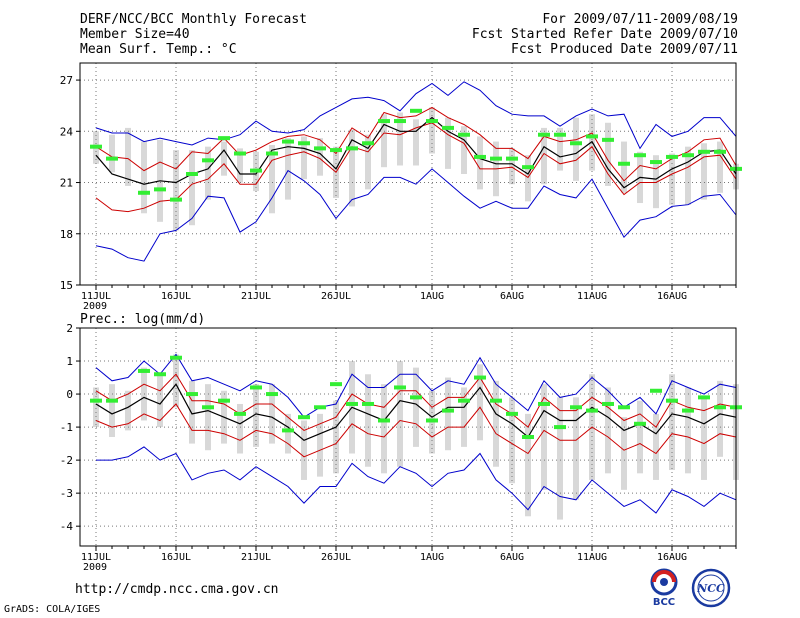 The width and height of the screenshot is (800, 618). I want to click on x-tick-label: 16AUG, so click(672, 296).